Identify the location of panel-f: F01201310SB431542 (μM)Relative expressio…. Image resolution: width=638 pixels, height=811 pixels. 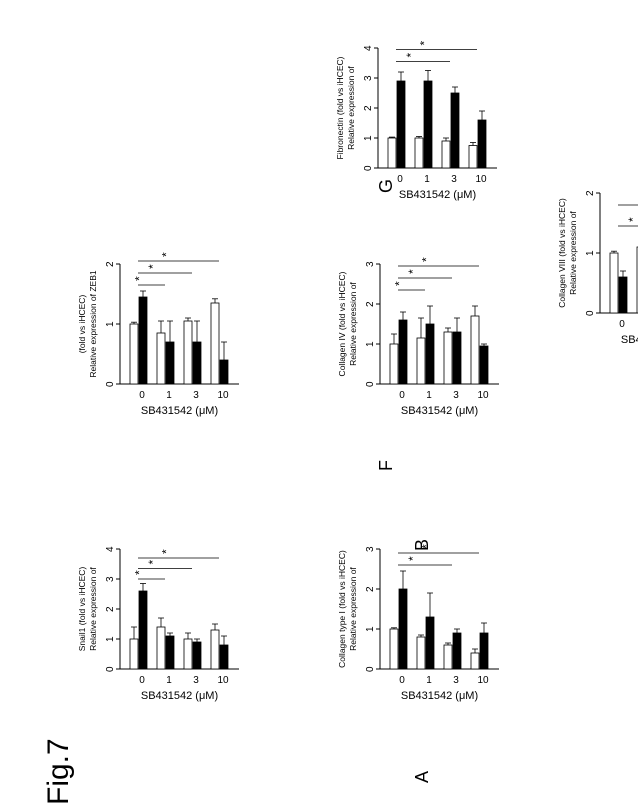
(507, 330).